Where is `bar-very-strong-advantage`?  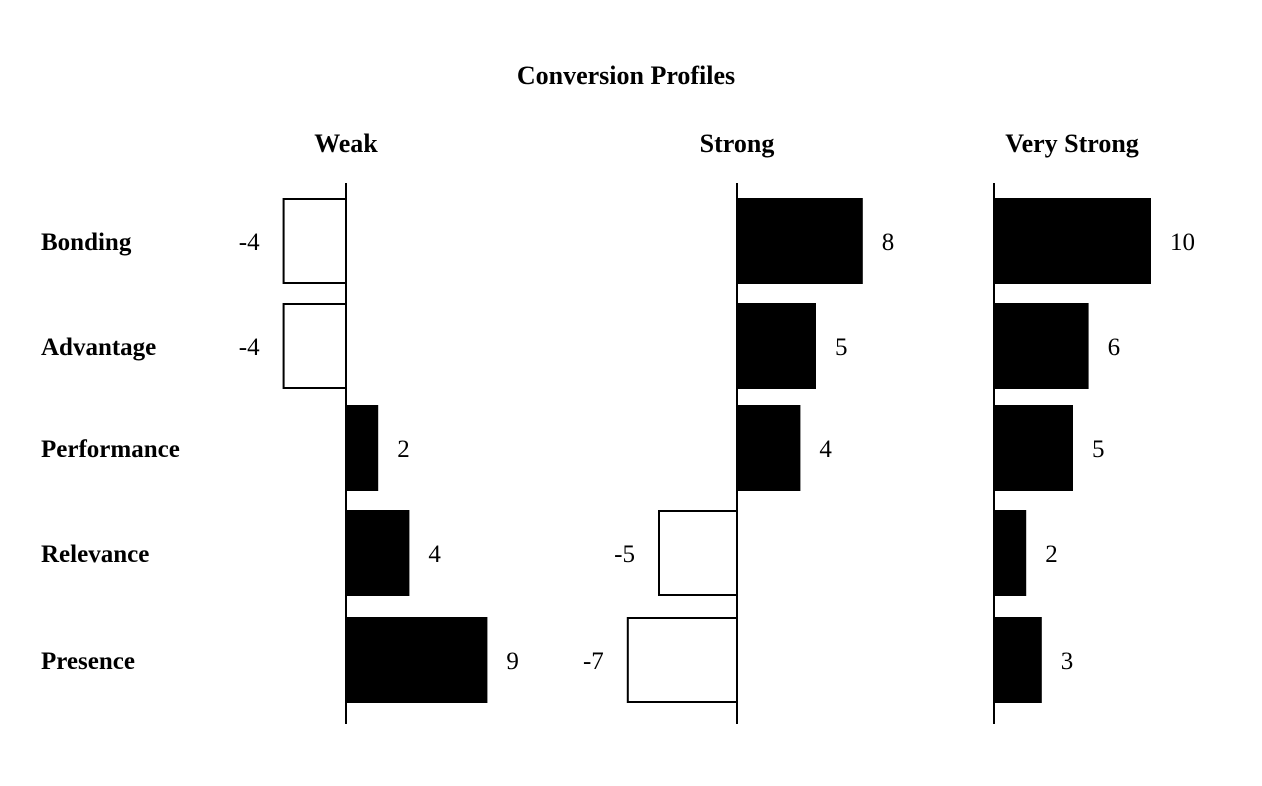
bar-very-strong-advantage is located at coordinates (1041, 346).